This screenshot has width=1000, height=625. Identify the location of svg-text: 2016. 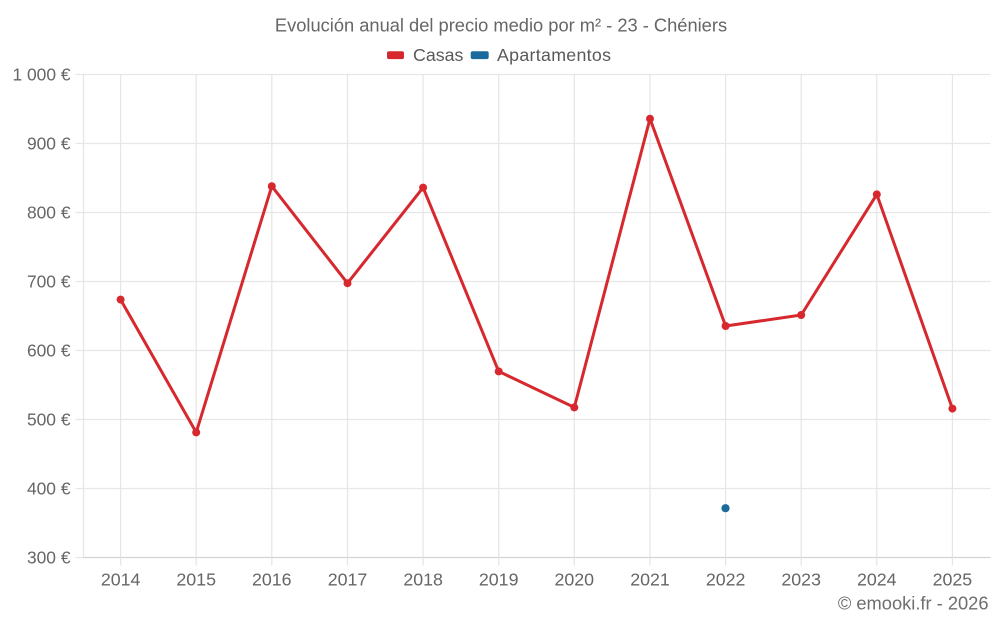
(272, 580).